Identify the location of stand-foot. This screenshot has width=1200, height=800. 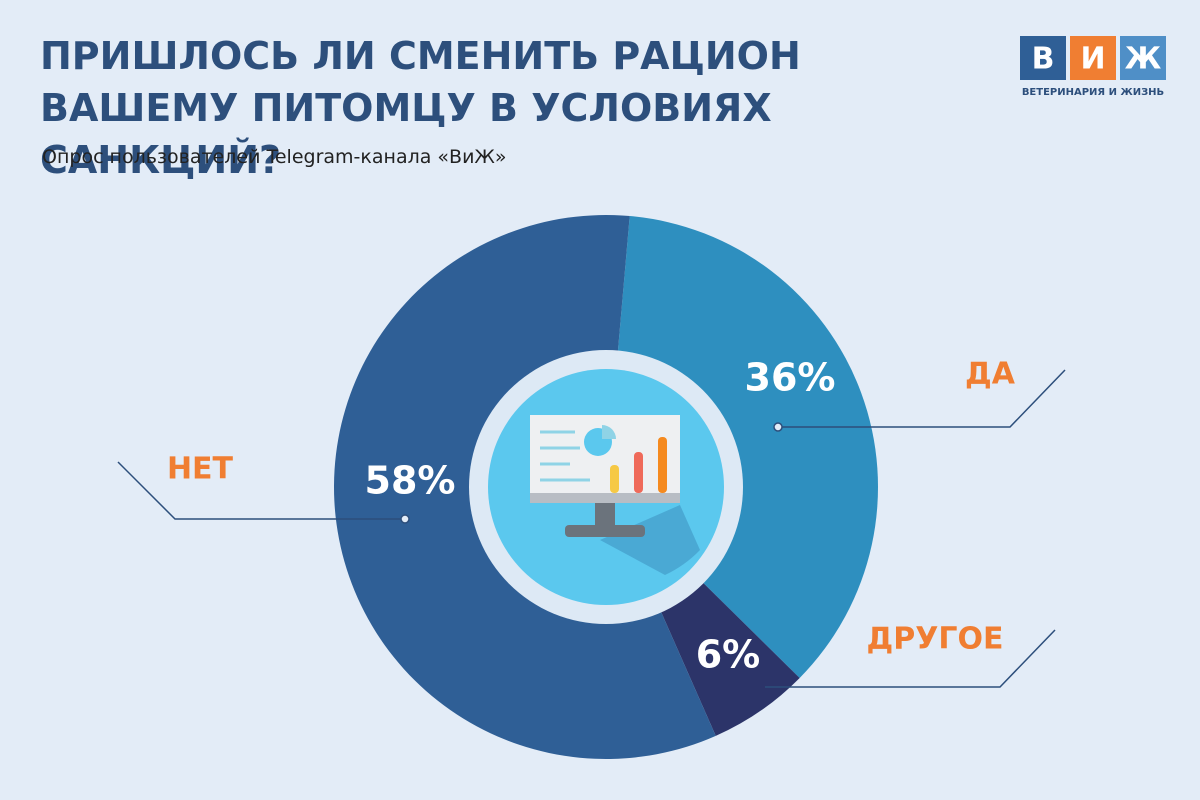
(605, 531).